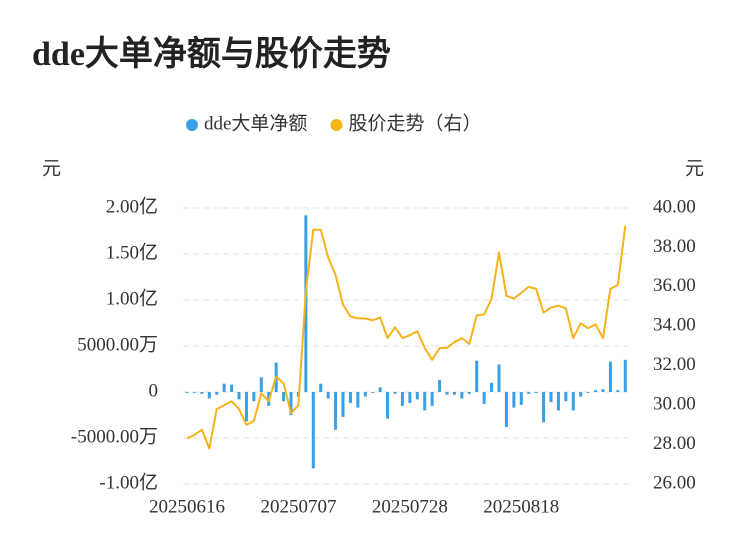 The height and width of the screenshot is (558, 750). Describe the element at coordinates (132, 298) in the screenshot. I see `y-tick-label: 1.00亿` at that location.